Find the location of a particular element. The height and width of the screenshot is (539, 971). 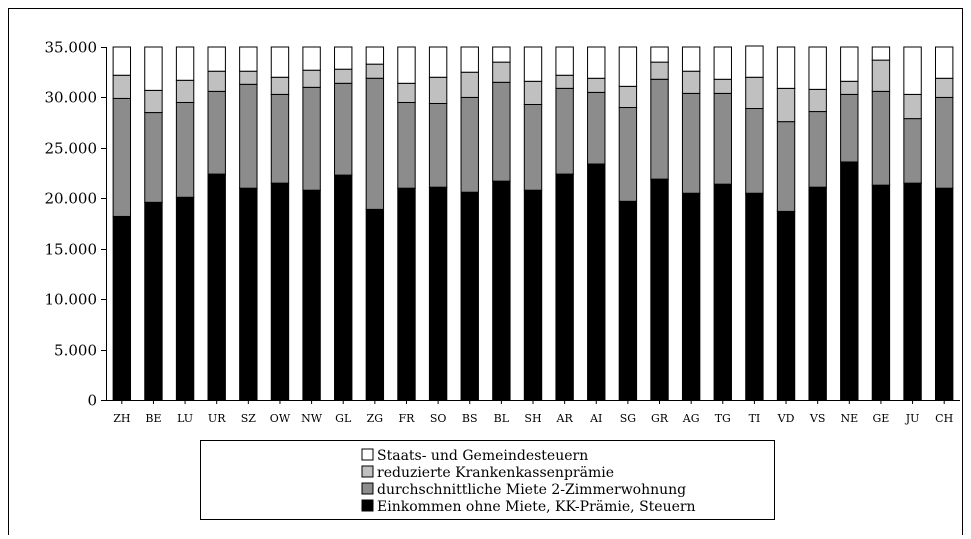

x-tick-label: BE is located at coordinates (153, 418).